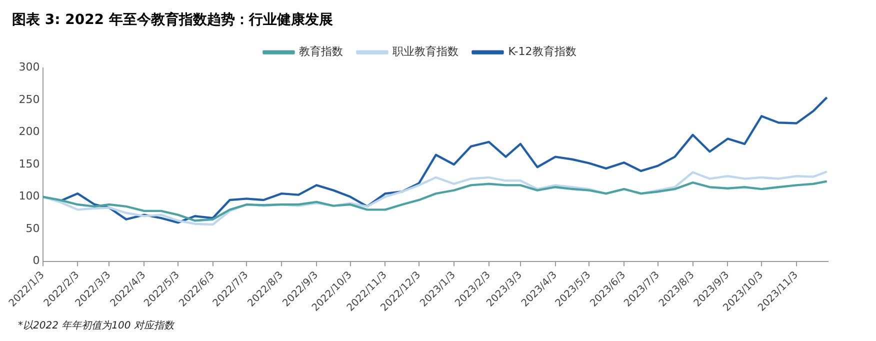 This screenshot has width=876, height=341. What do you see at coordinates (425, 51) in the screenshot?
I see `legend-label: 职业教育指数` at bounding box center [425, 51].